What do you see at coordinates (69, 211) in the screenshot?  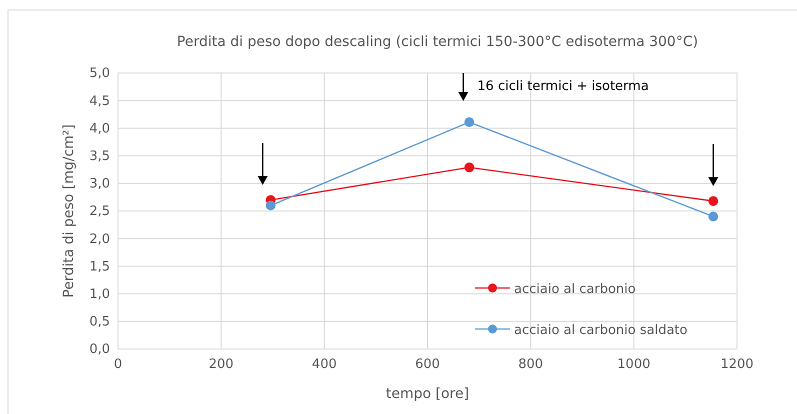 I see `y-axis-title: Perdita di peso [mg/cm²]` at bounding box center [69, 211].